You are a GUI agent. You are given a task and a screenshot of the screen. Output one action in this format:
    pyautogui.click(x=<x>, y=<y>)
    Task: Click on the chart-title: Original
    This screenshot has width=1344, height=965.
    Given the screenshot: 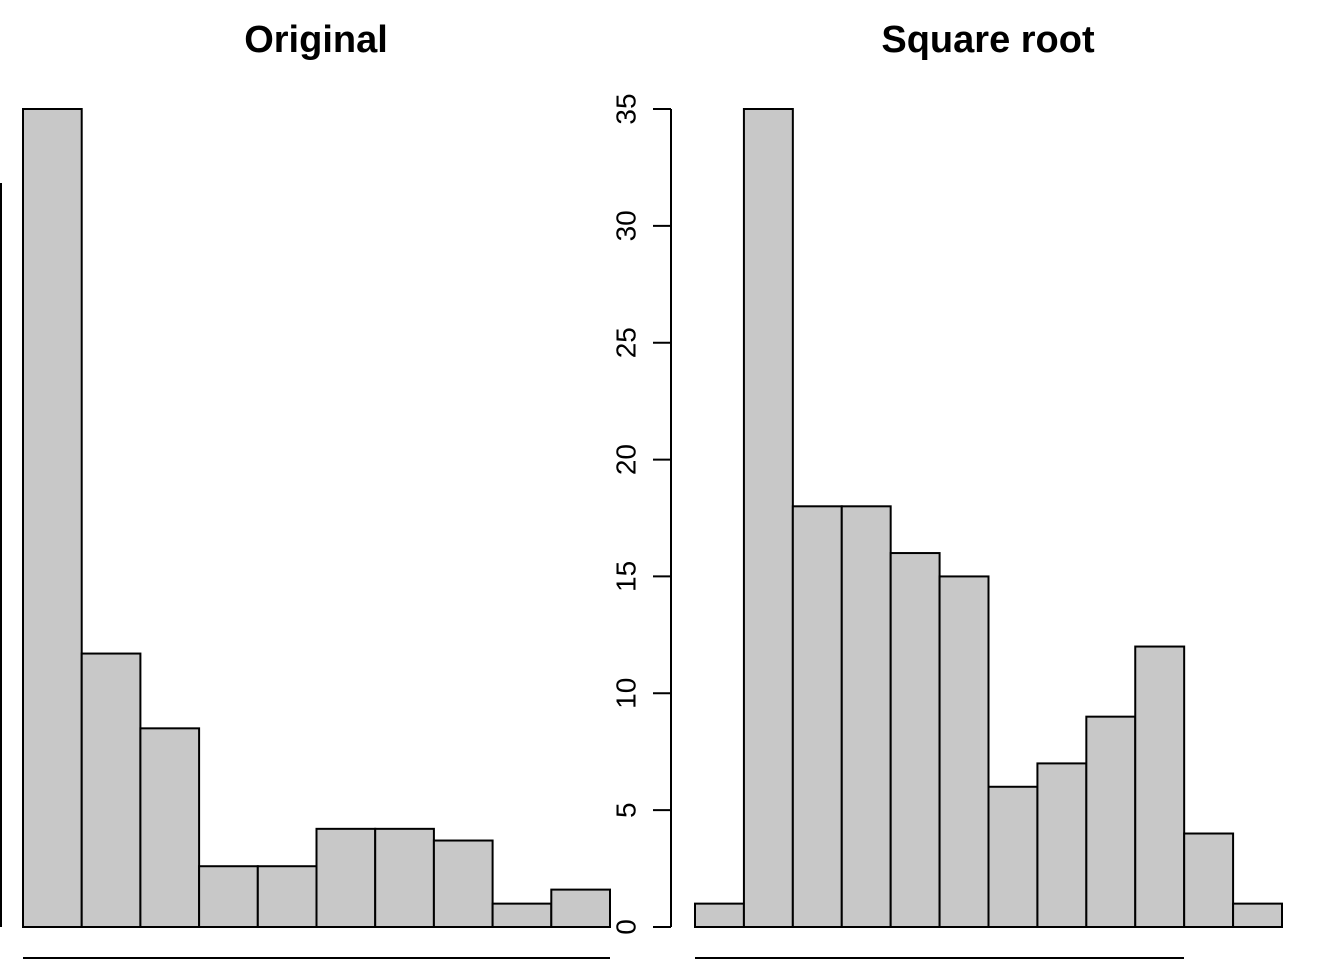 What is the action you would take?
    pyautogui.click(x=316, y=40)
    